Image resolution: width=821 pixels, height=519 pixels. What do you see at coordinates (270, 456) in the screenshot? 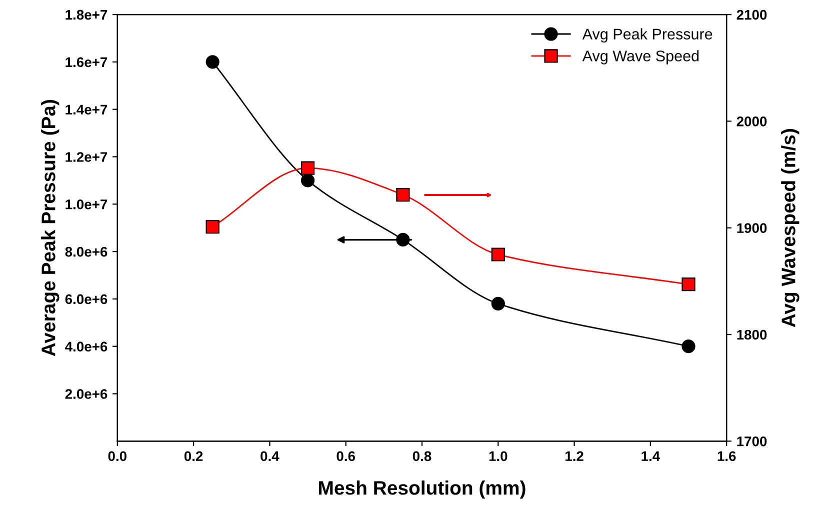
I see `x-tick-label: 0.4` at bounding box center [270, 456].